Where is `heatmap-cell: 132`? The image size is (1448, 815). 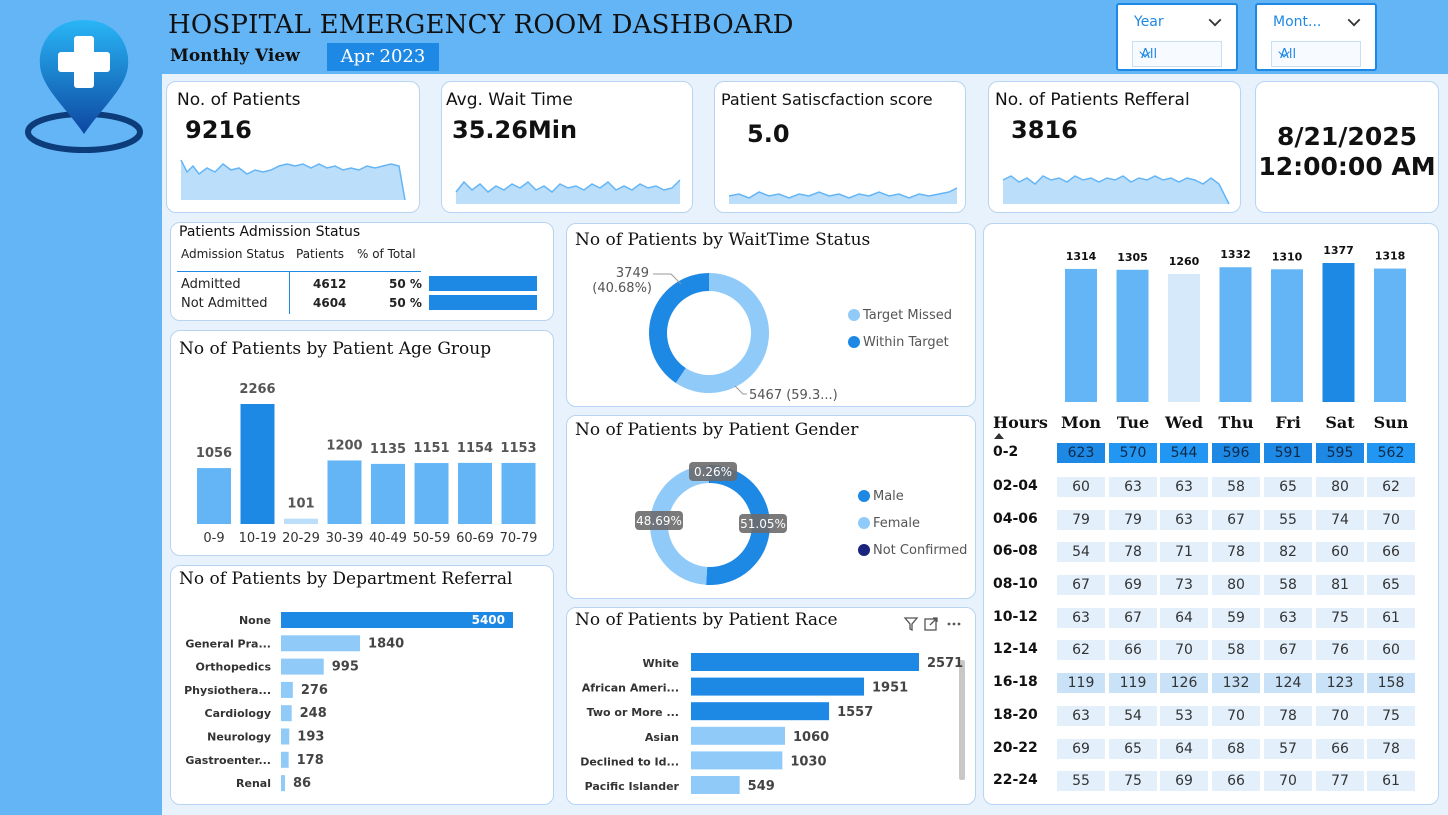 heatmap-cell: 132 is located at coordinates (1236, 683).